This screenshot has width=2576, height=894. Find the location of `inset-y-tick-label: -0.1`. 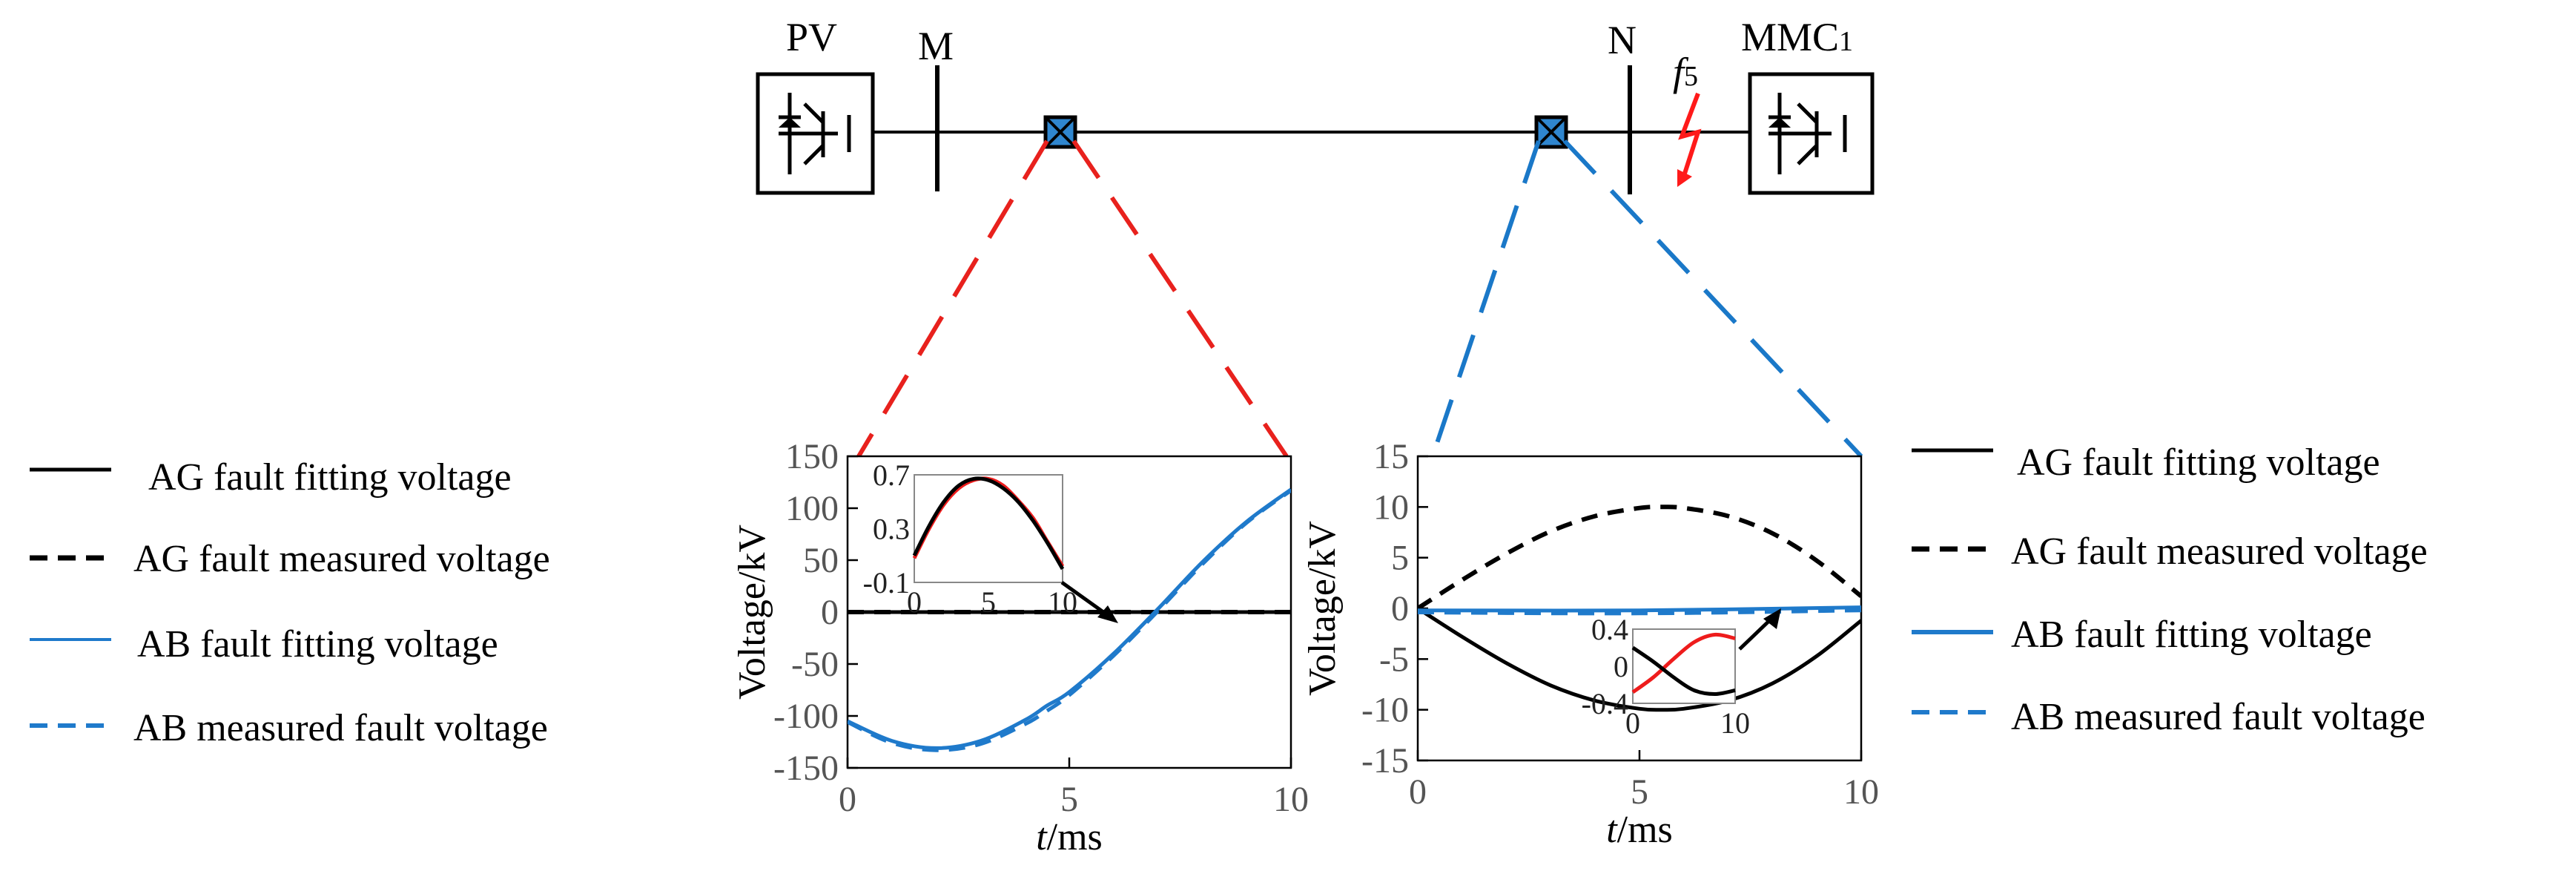

inset-y-tick-label: -0.1 is located at coordinates (886, 582).